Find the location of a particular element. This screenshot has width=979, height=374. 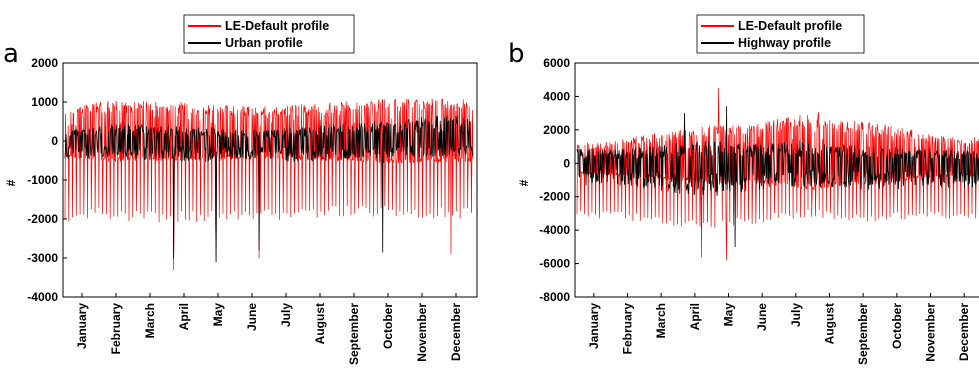

y-tick-label: 6000 is located at coordinates (556, 63).